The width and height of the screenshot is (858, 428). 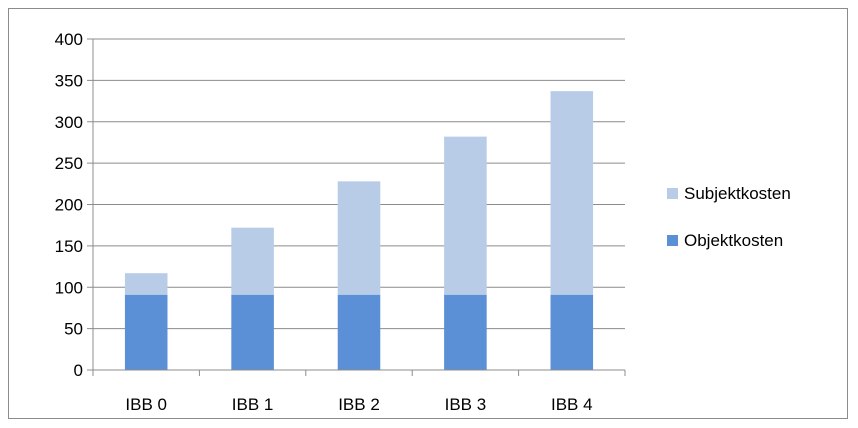 I want to click on y-tick-label: 100, so click(x=69, y=287).